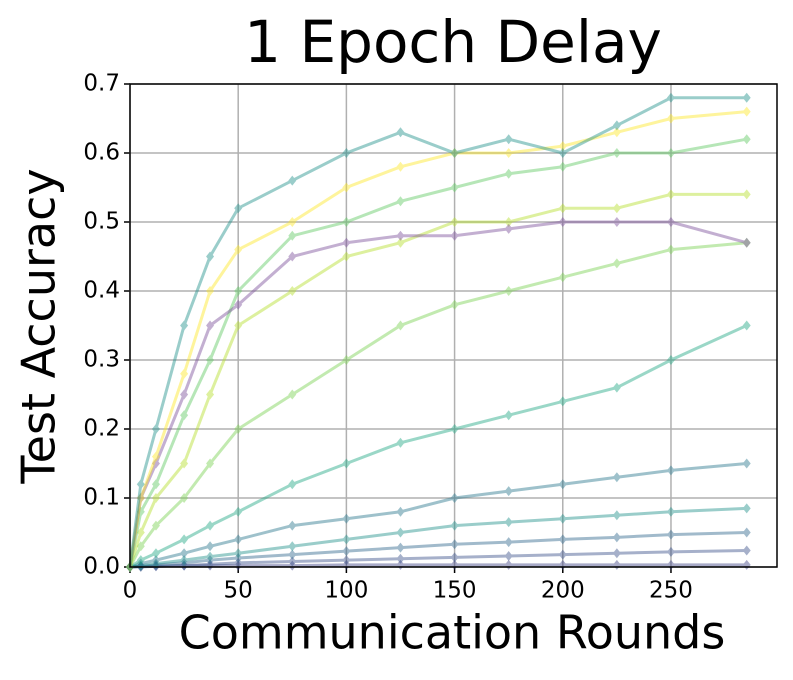  I want to click on line, so click(438, 515).